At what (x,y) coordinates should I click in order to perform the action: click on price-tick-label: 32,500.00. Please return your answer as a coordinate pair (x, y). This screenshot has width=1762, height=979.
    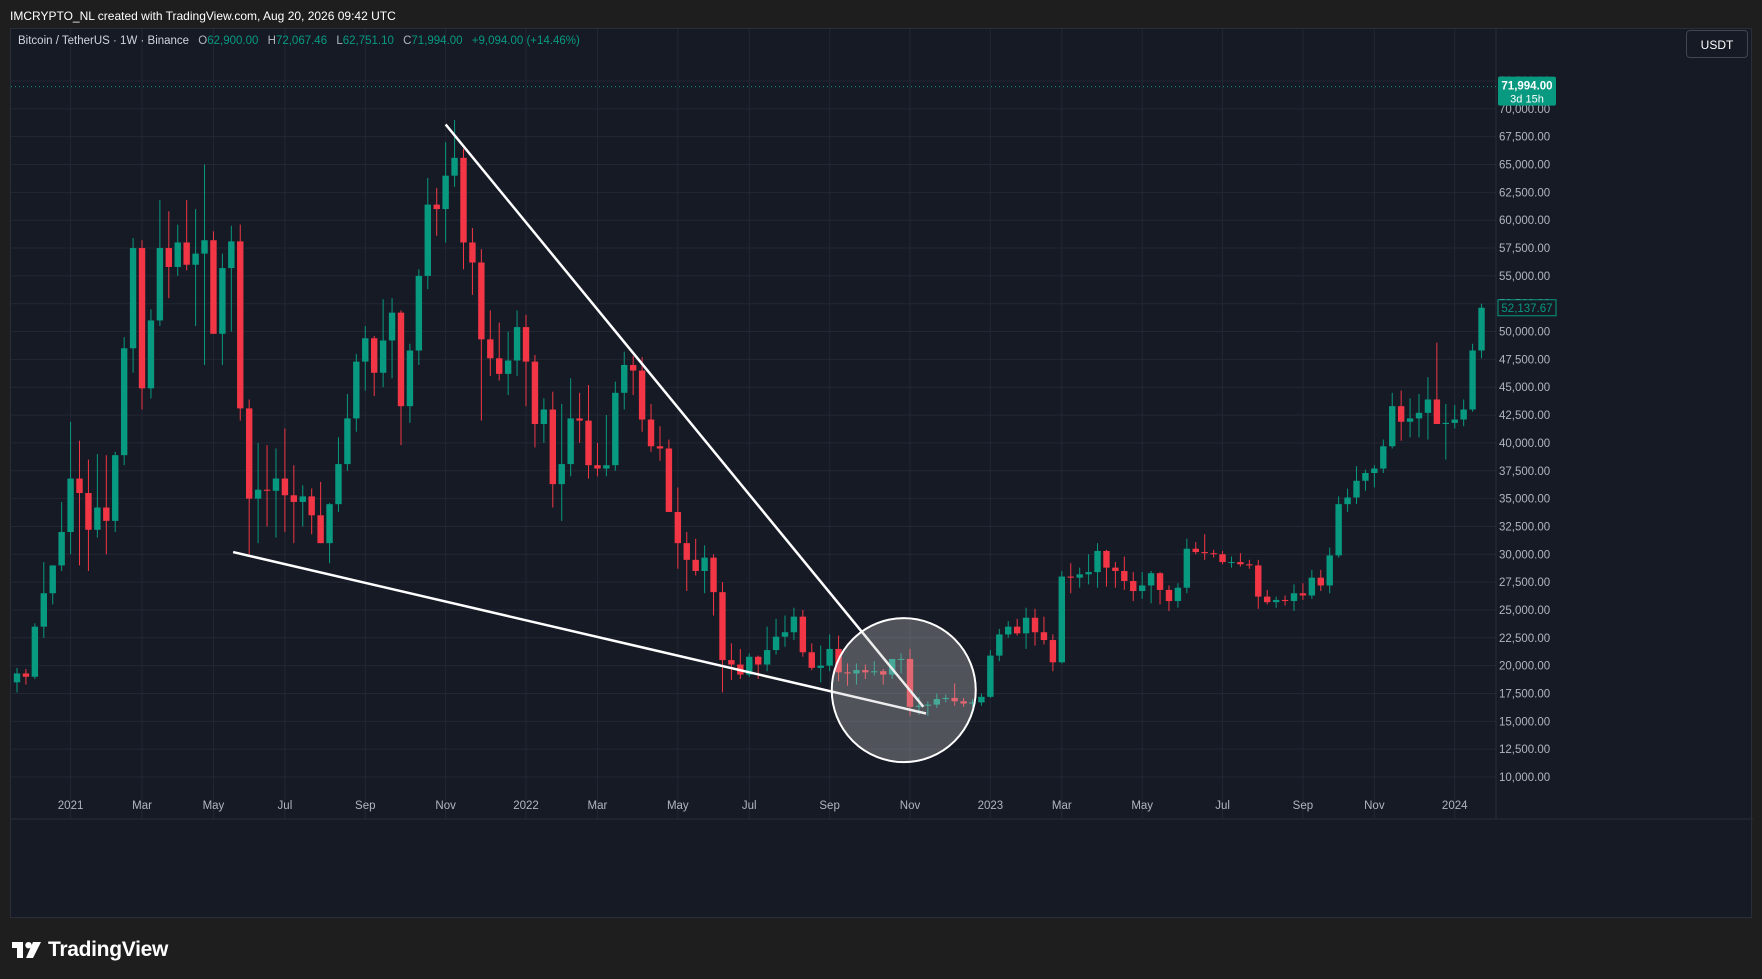
    Looking at the image, I should click on (1524, 527).